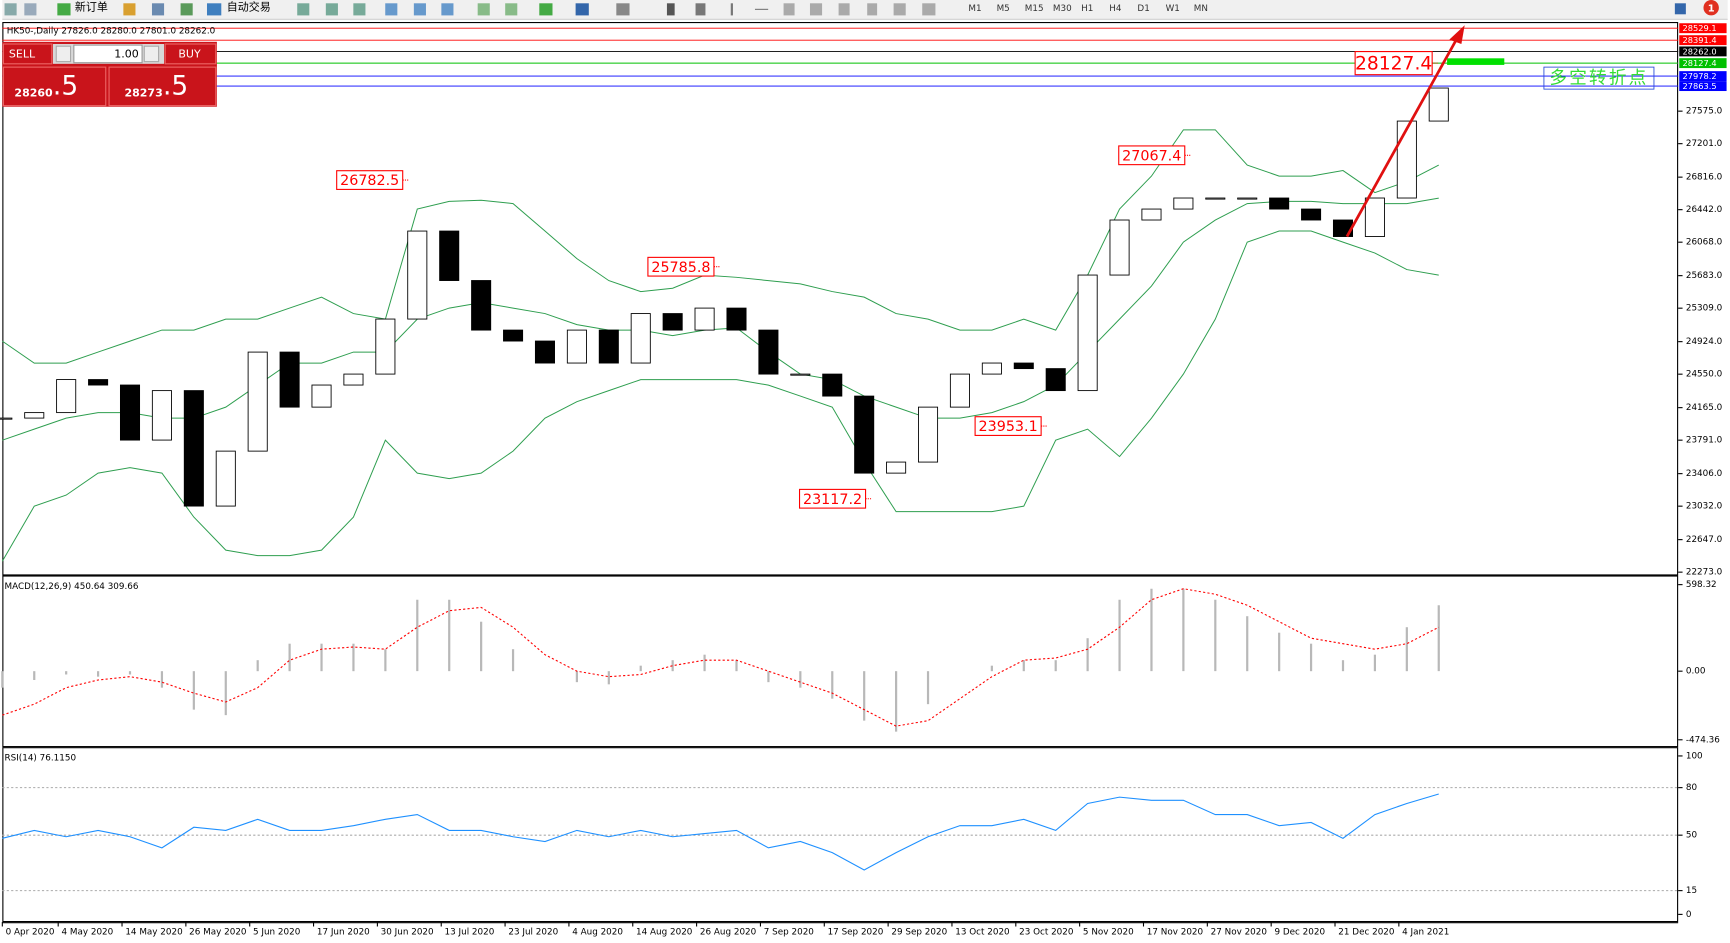 This screenshot has width=1730, height=943. Describe the element at coordinates (151, 54) in the screenshot. I see `lot-up` at that location.